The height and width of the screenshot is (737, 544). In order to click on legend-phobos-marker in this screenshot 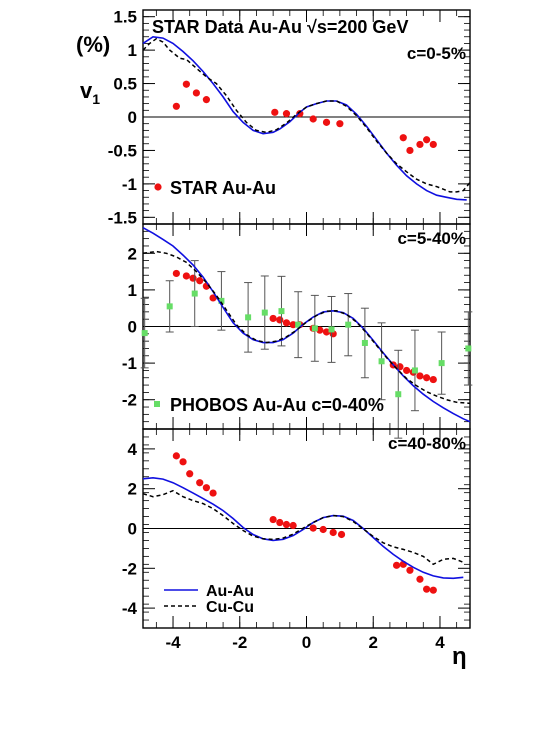, I will do `click(157, 404)`.